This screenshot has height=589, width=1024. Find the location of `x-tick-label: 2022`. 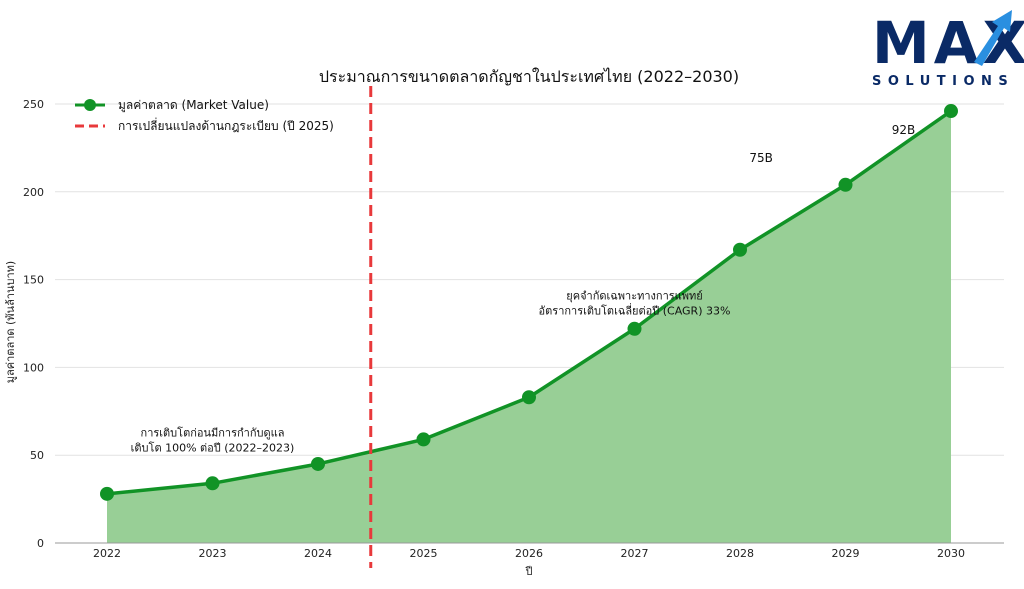

x-tick-label: 2022 is located at coordinates (107, 553).